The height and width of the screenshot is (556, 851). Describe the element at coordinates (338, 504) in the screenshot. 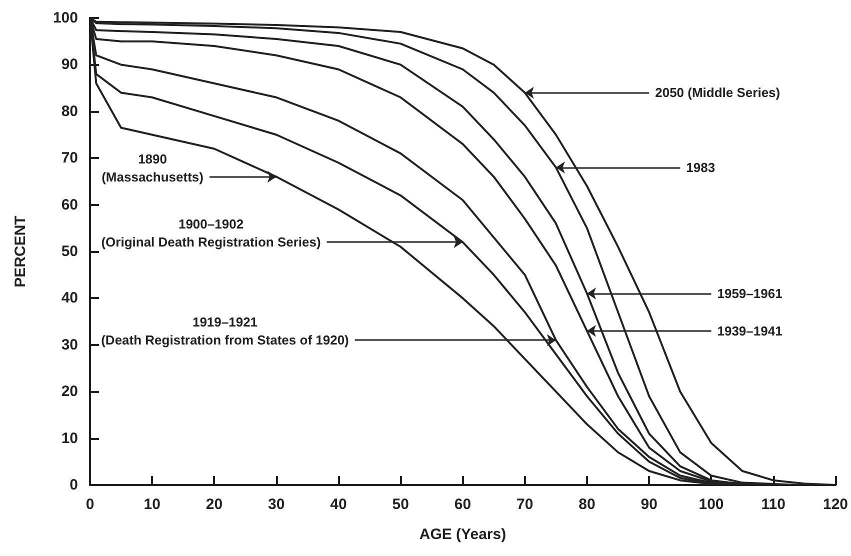

I see `x-tick-label: 40` at that location.